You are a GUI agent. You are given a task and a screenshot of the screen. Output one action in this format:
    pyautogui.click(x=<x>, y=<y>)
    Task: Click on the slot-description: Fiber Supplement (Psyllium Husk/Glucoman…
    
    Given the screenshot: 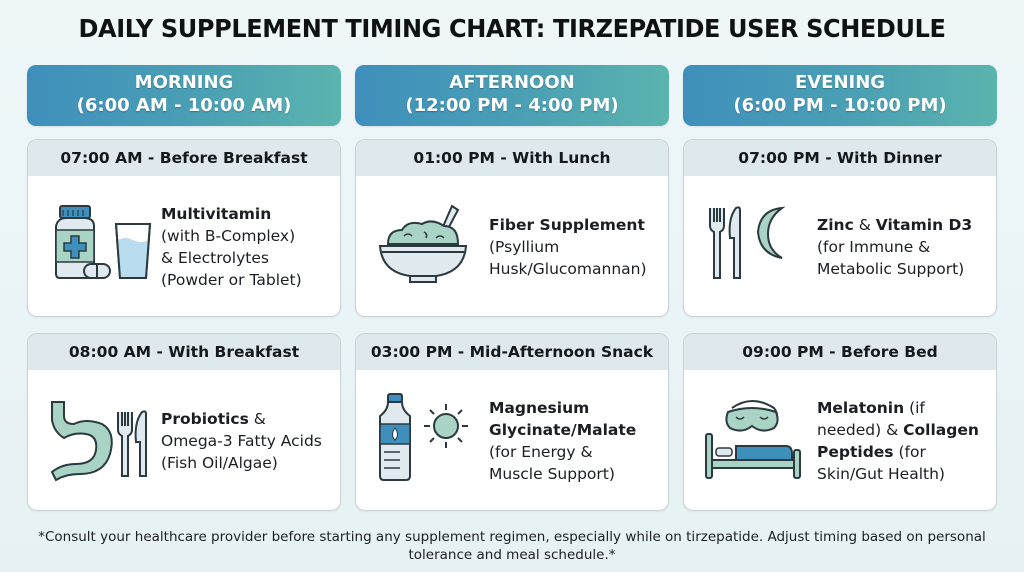 What is the action you would take?
    pyautogui.click(x=568, y=246)
    